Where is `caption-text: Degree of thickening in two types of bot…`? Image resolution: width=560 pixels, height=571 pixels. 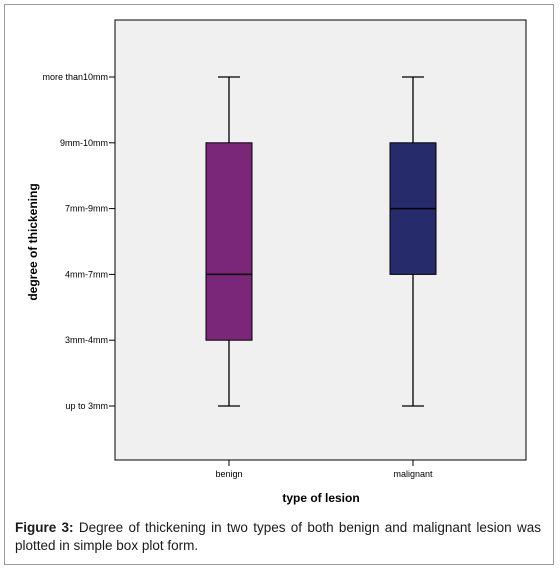 caption-text: Degree of thickening in two types of bot… is located at coordinates (278, 536).